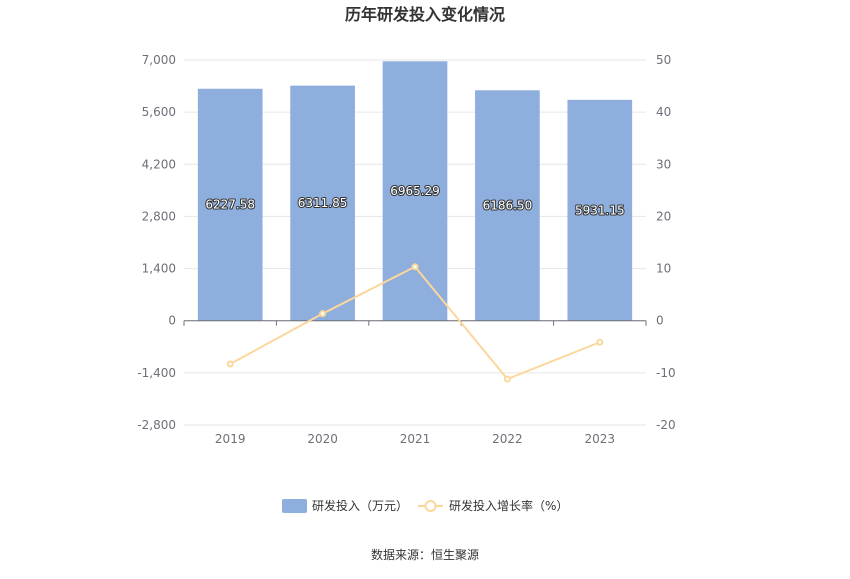  I want to click on y-right-tick-label: 20, so click(663, 216).